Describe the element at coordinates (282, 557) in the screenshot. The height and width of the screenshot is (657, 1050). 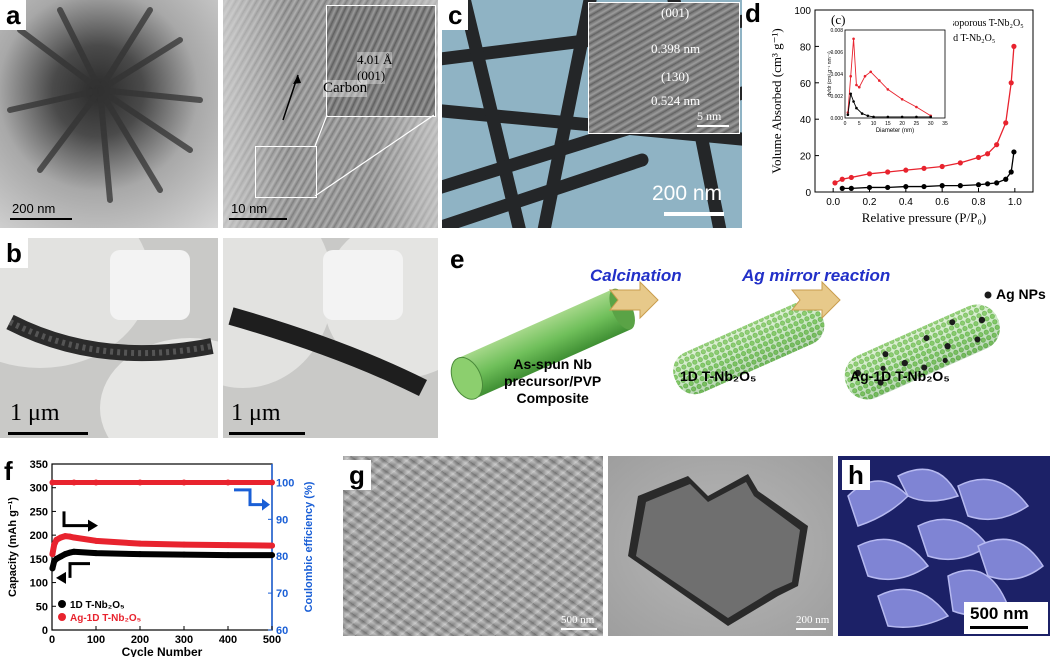
I see `y2-tick-label: 80` at that location.